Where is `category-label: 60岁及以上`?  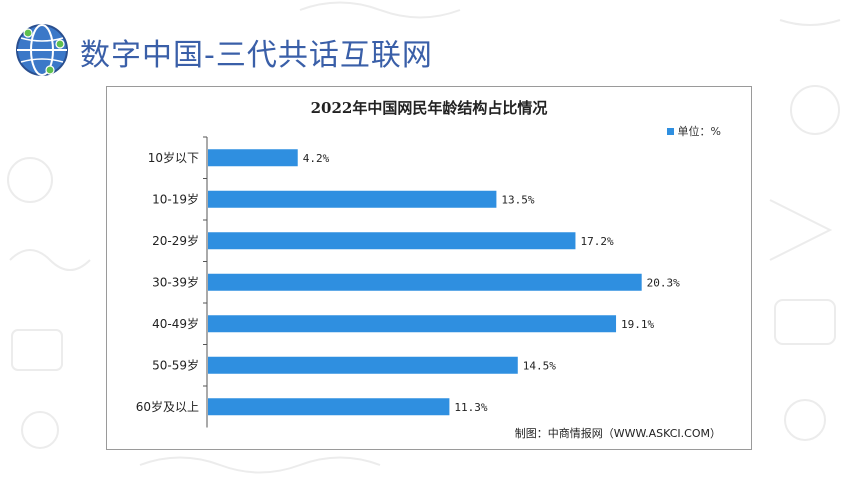 category-label: 60岁及以上 is located at coordinates (167, 406).